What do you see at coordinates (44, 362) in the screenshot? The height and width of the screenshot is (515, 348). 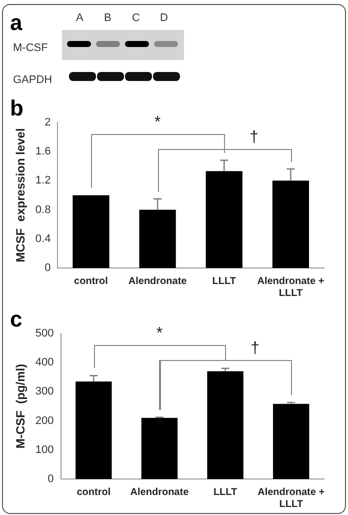 I see `y-tick-label: 400` at bounding box center [44, 362].